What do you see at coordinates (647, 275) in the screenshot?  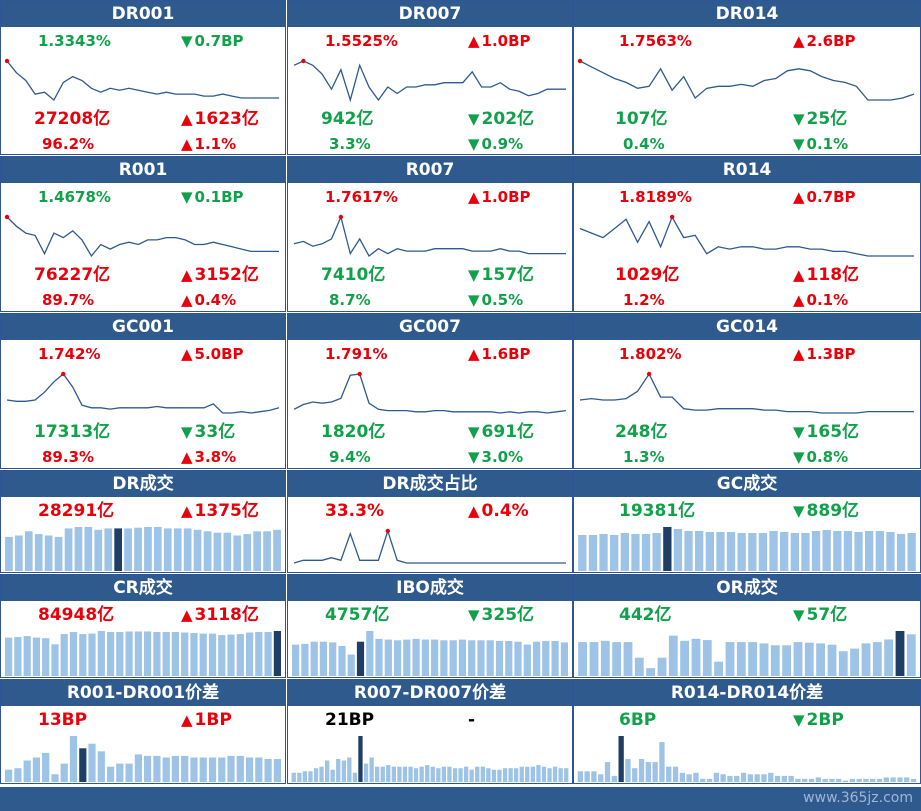 I see `r2-left-text: 1029亿` at bounding box center [647, 275].